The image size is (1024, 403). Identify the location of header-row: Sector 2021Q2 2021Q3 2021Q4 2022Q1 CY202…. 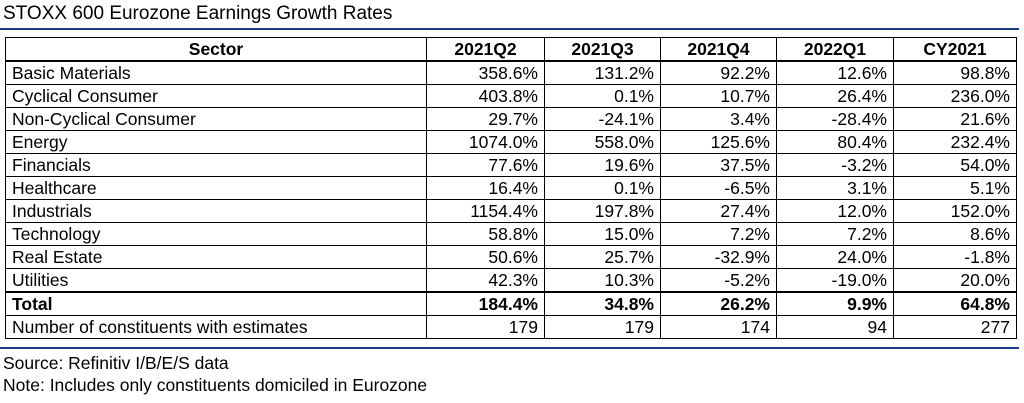
(511, 49).